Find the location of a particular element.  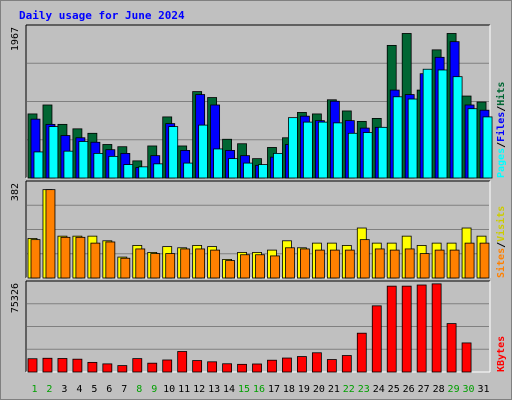

day-label-20: 20 is located at coordinates (319, 389).